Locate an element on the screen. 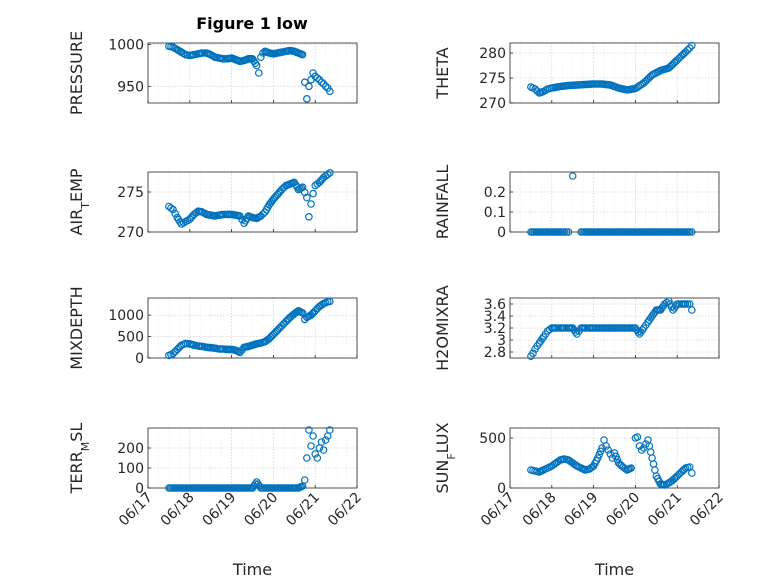 Image resolution: width=778 pixels, height=583 pixels. y-axis-label: AIRTEMP is located at coordinates (79, 201).